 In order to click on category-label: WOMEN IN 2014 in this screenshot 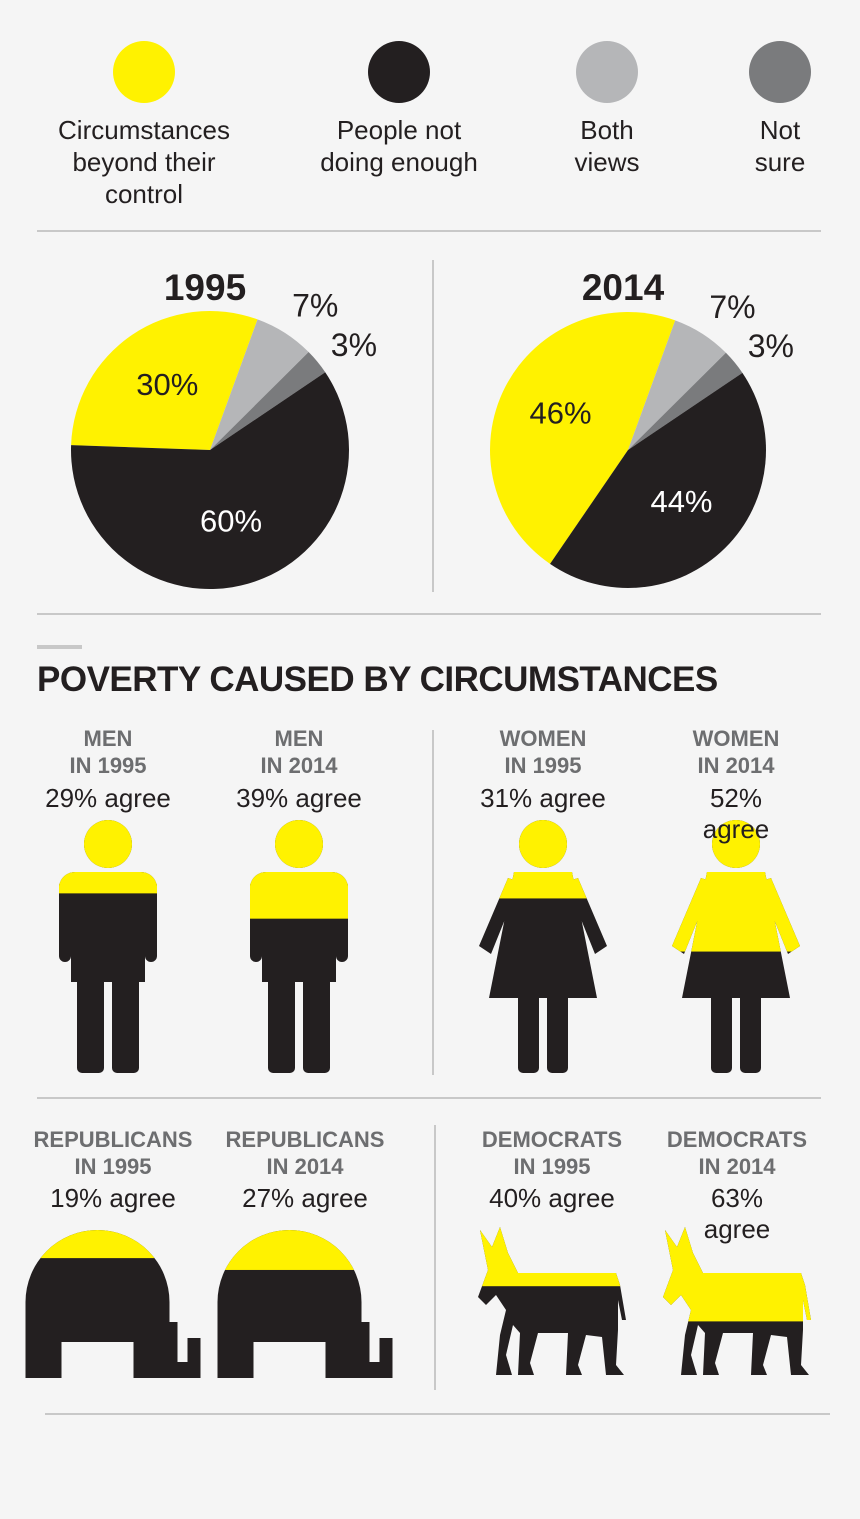, I will do `click(736, 752)`.